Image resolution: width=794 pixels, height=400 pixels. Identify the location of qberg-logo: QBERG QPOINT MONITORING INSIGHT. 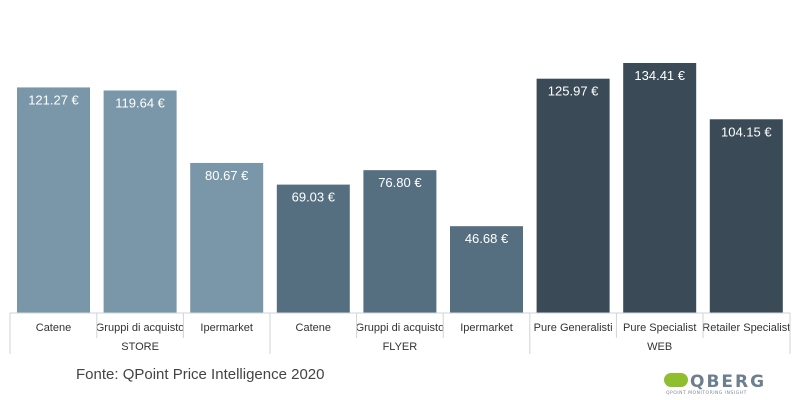
(719, 385).